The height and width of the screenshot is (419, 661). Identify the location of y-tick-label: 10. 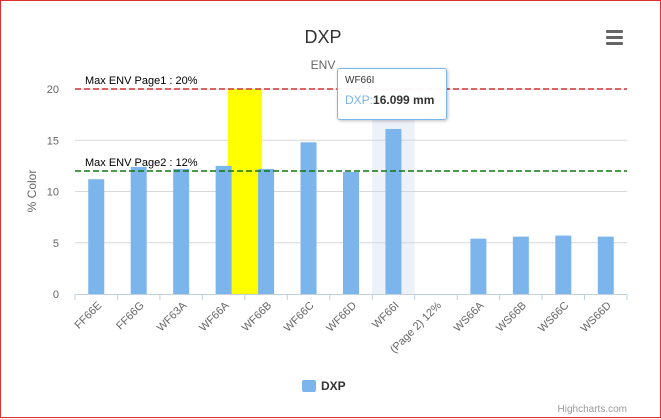
(53, 193).